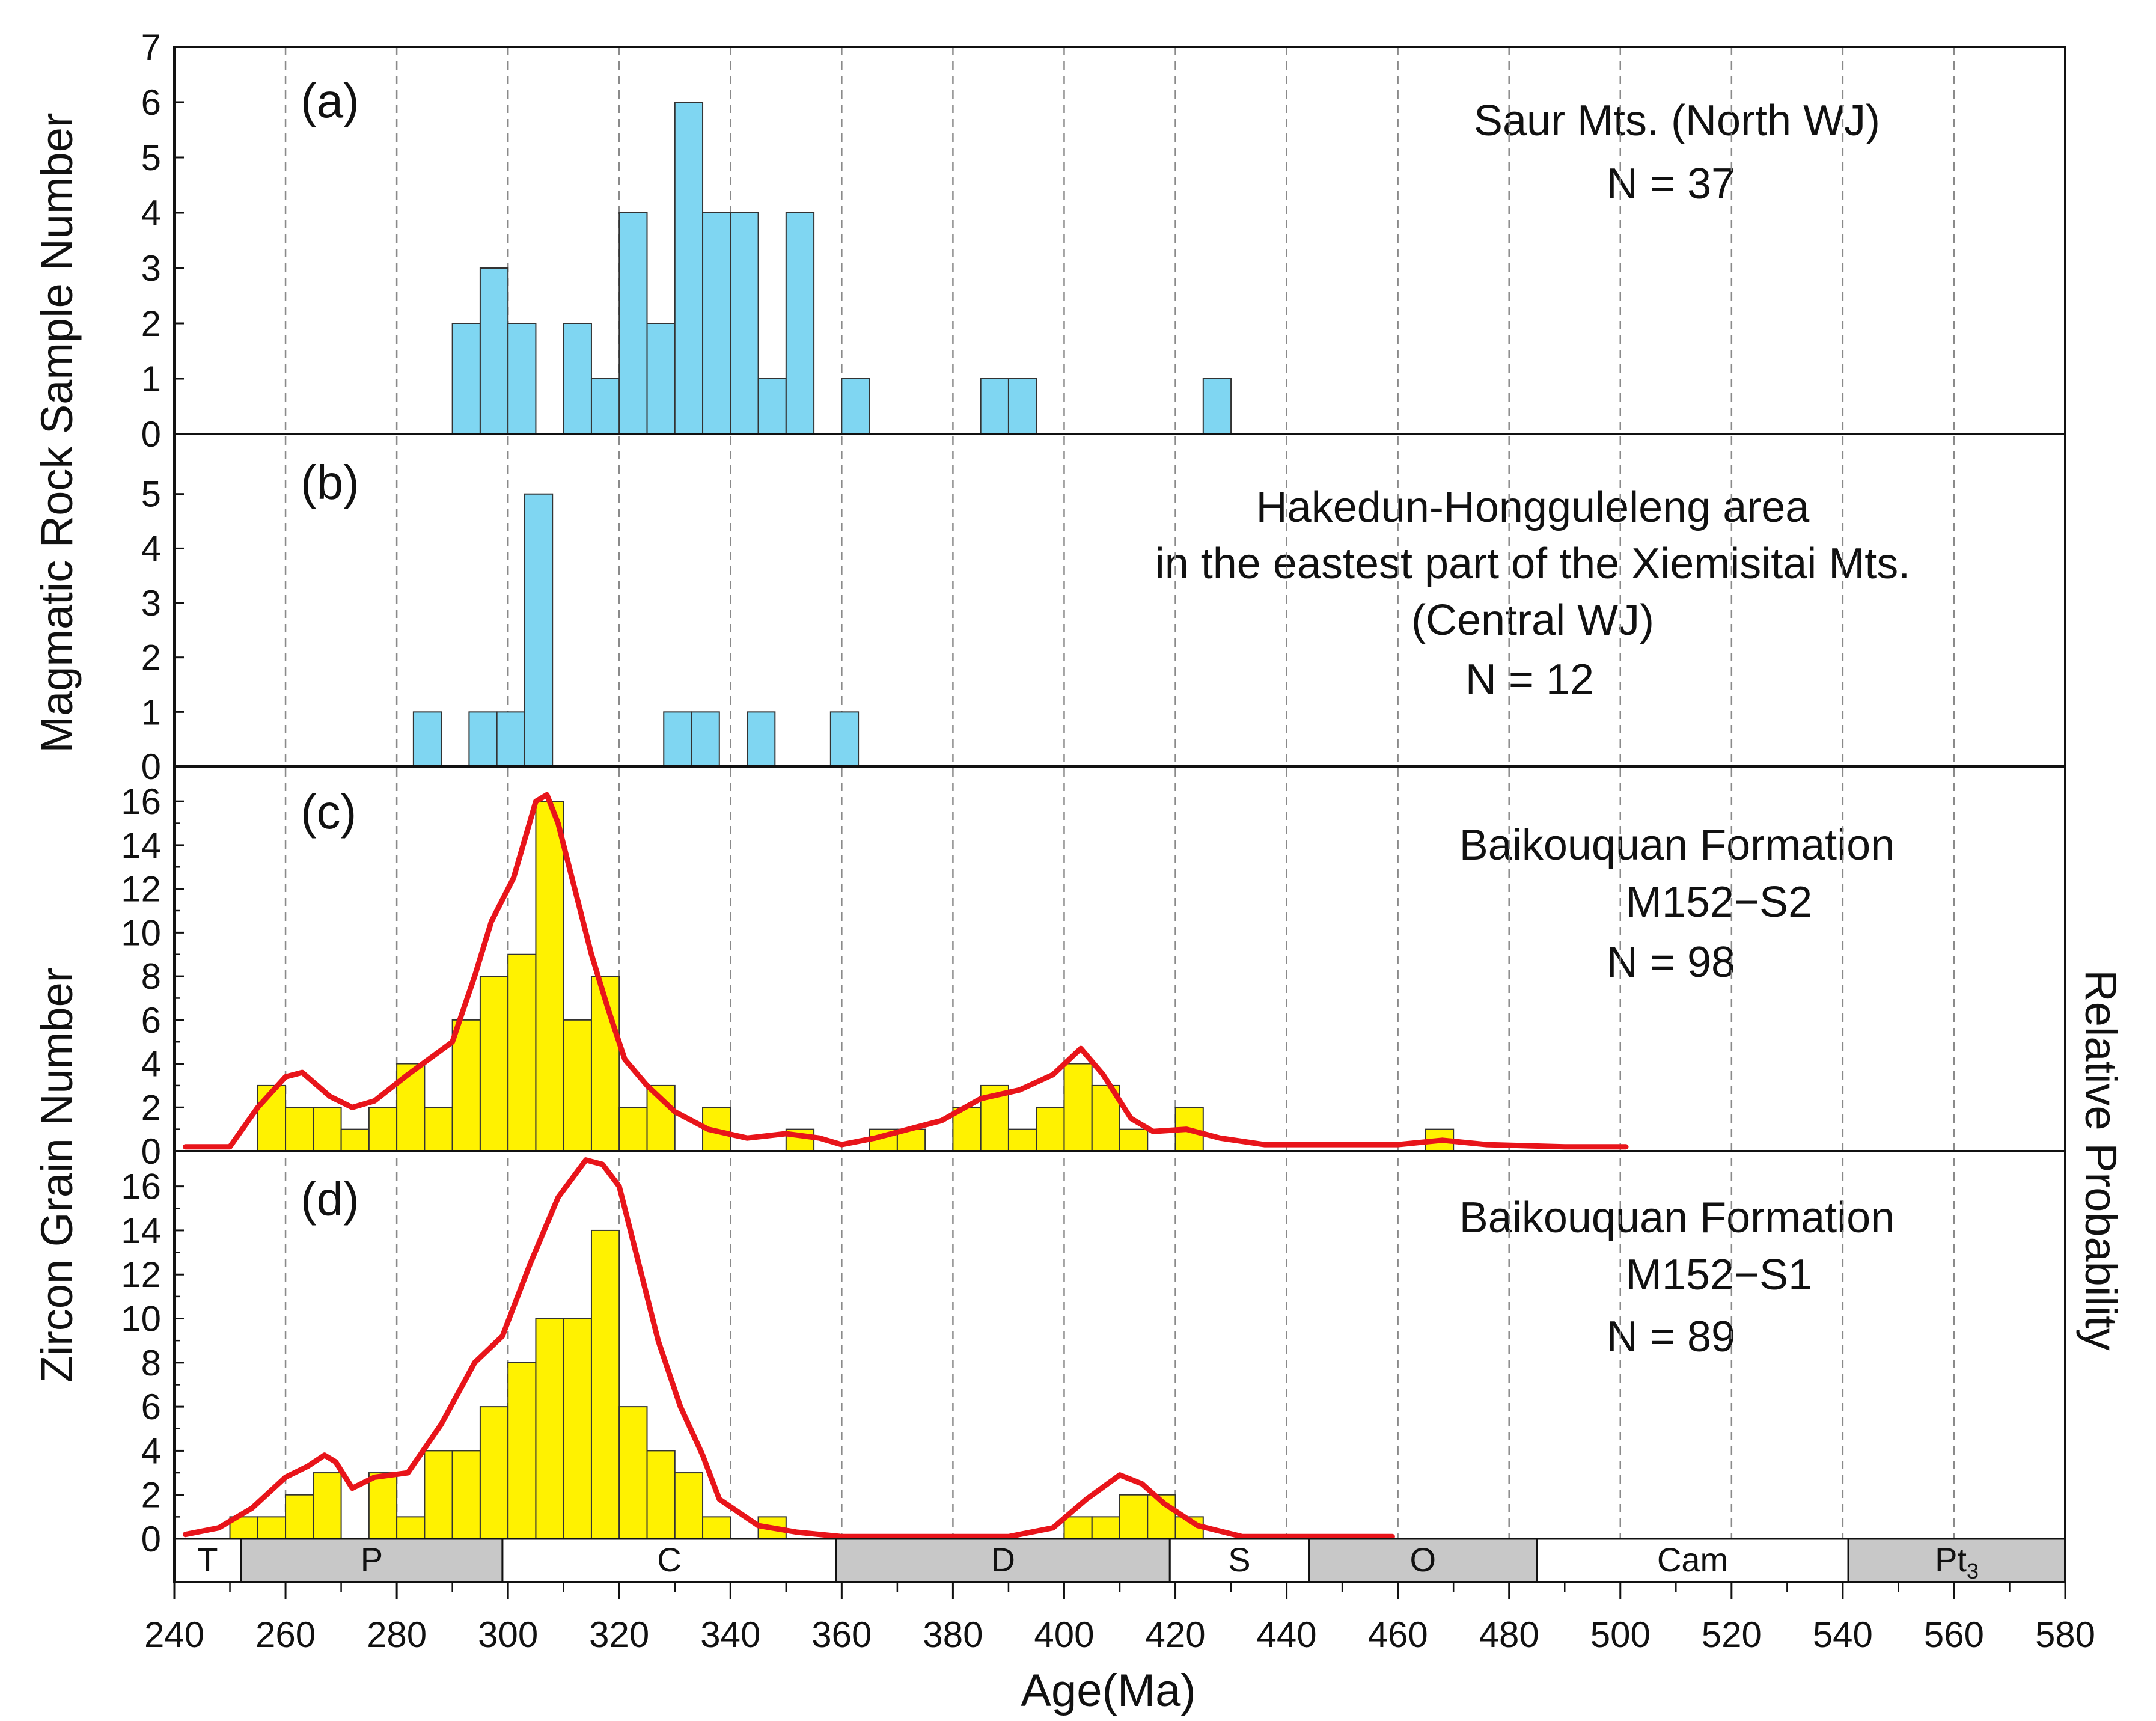 The height and width of the screenshot is (1721, 2156). What do you see at coordinates (1732, 1635) in the screenshot?
I see `xtick-label-520: 520` at bounding box center [1732, 1635].